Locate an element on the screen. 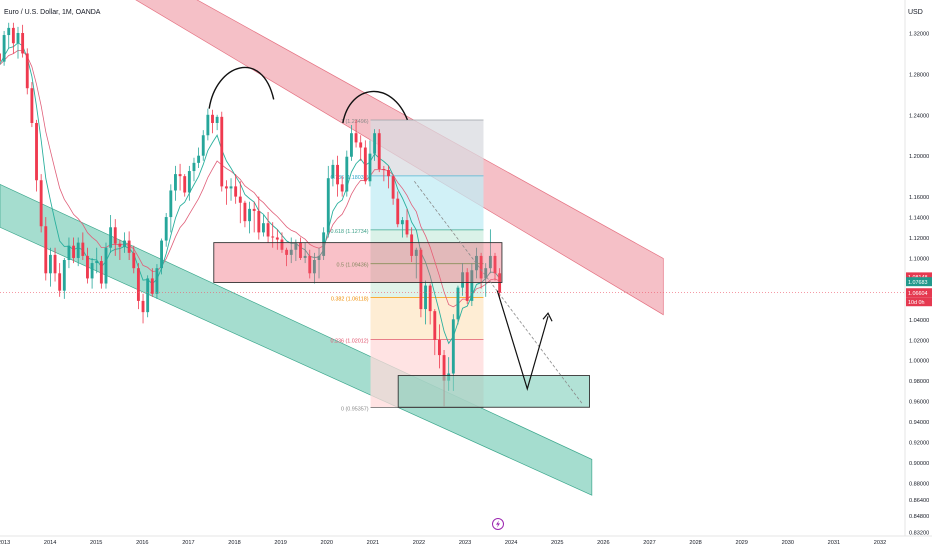 The height and width of the screenshot is (555, 932). projection-arrow is located at coordinates (522, 340).